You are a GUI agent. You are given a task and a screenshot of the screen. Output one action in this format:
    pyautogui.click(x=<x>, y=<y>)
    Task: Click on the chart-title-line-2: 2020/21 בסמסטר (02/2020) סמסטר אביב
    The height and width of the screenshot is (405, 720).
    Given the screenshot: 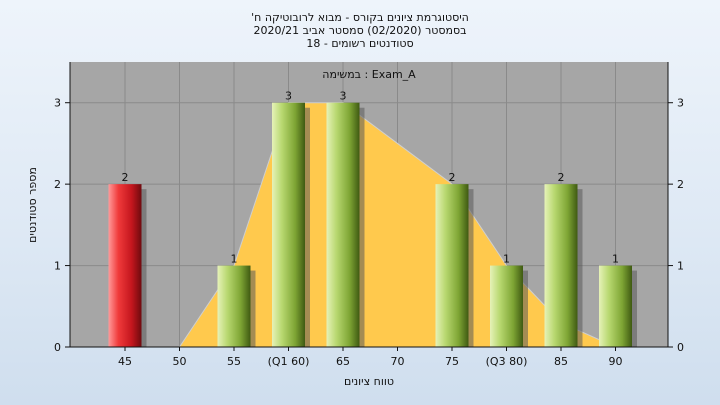 What is the action you would take?
    pyautogui.click(x=360, y=30)
    